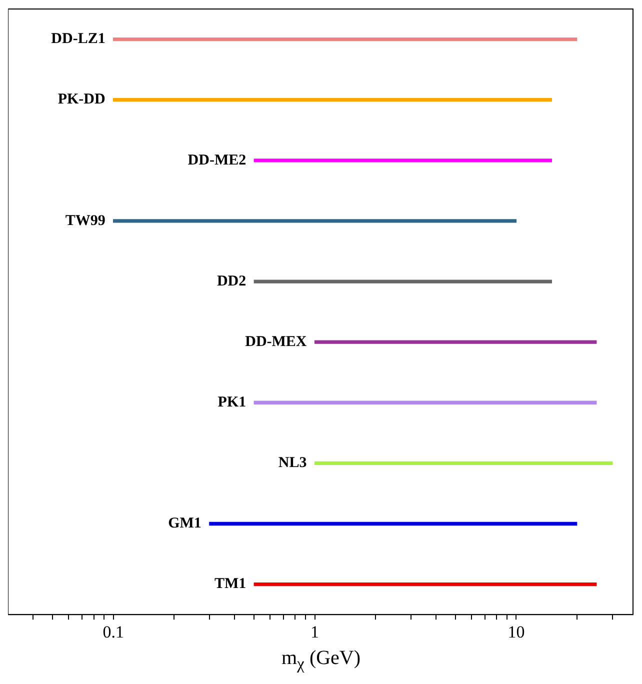 The width and height of the screenshot is (642, 684). What do you see at coordinates (85, 220) in the screenshot?
I see `y-tick-label: TW99` at bounding box center [85, 220].